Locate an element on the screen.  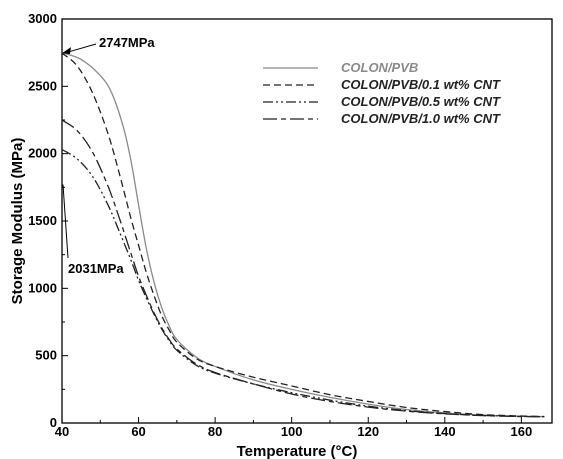
y-tick-label-500: 500 is located at coordinates (46, 355).